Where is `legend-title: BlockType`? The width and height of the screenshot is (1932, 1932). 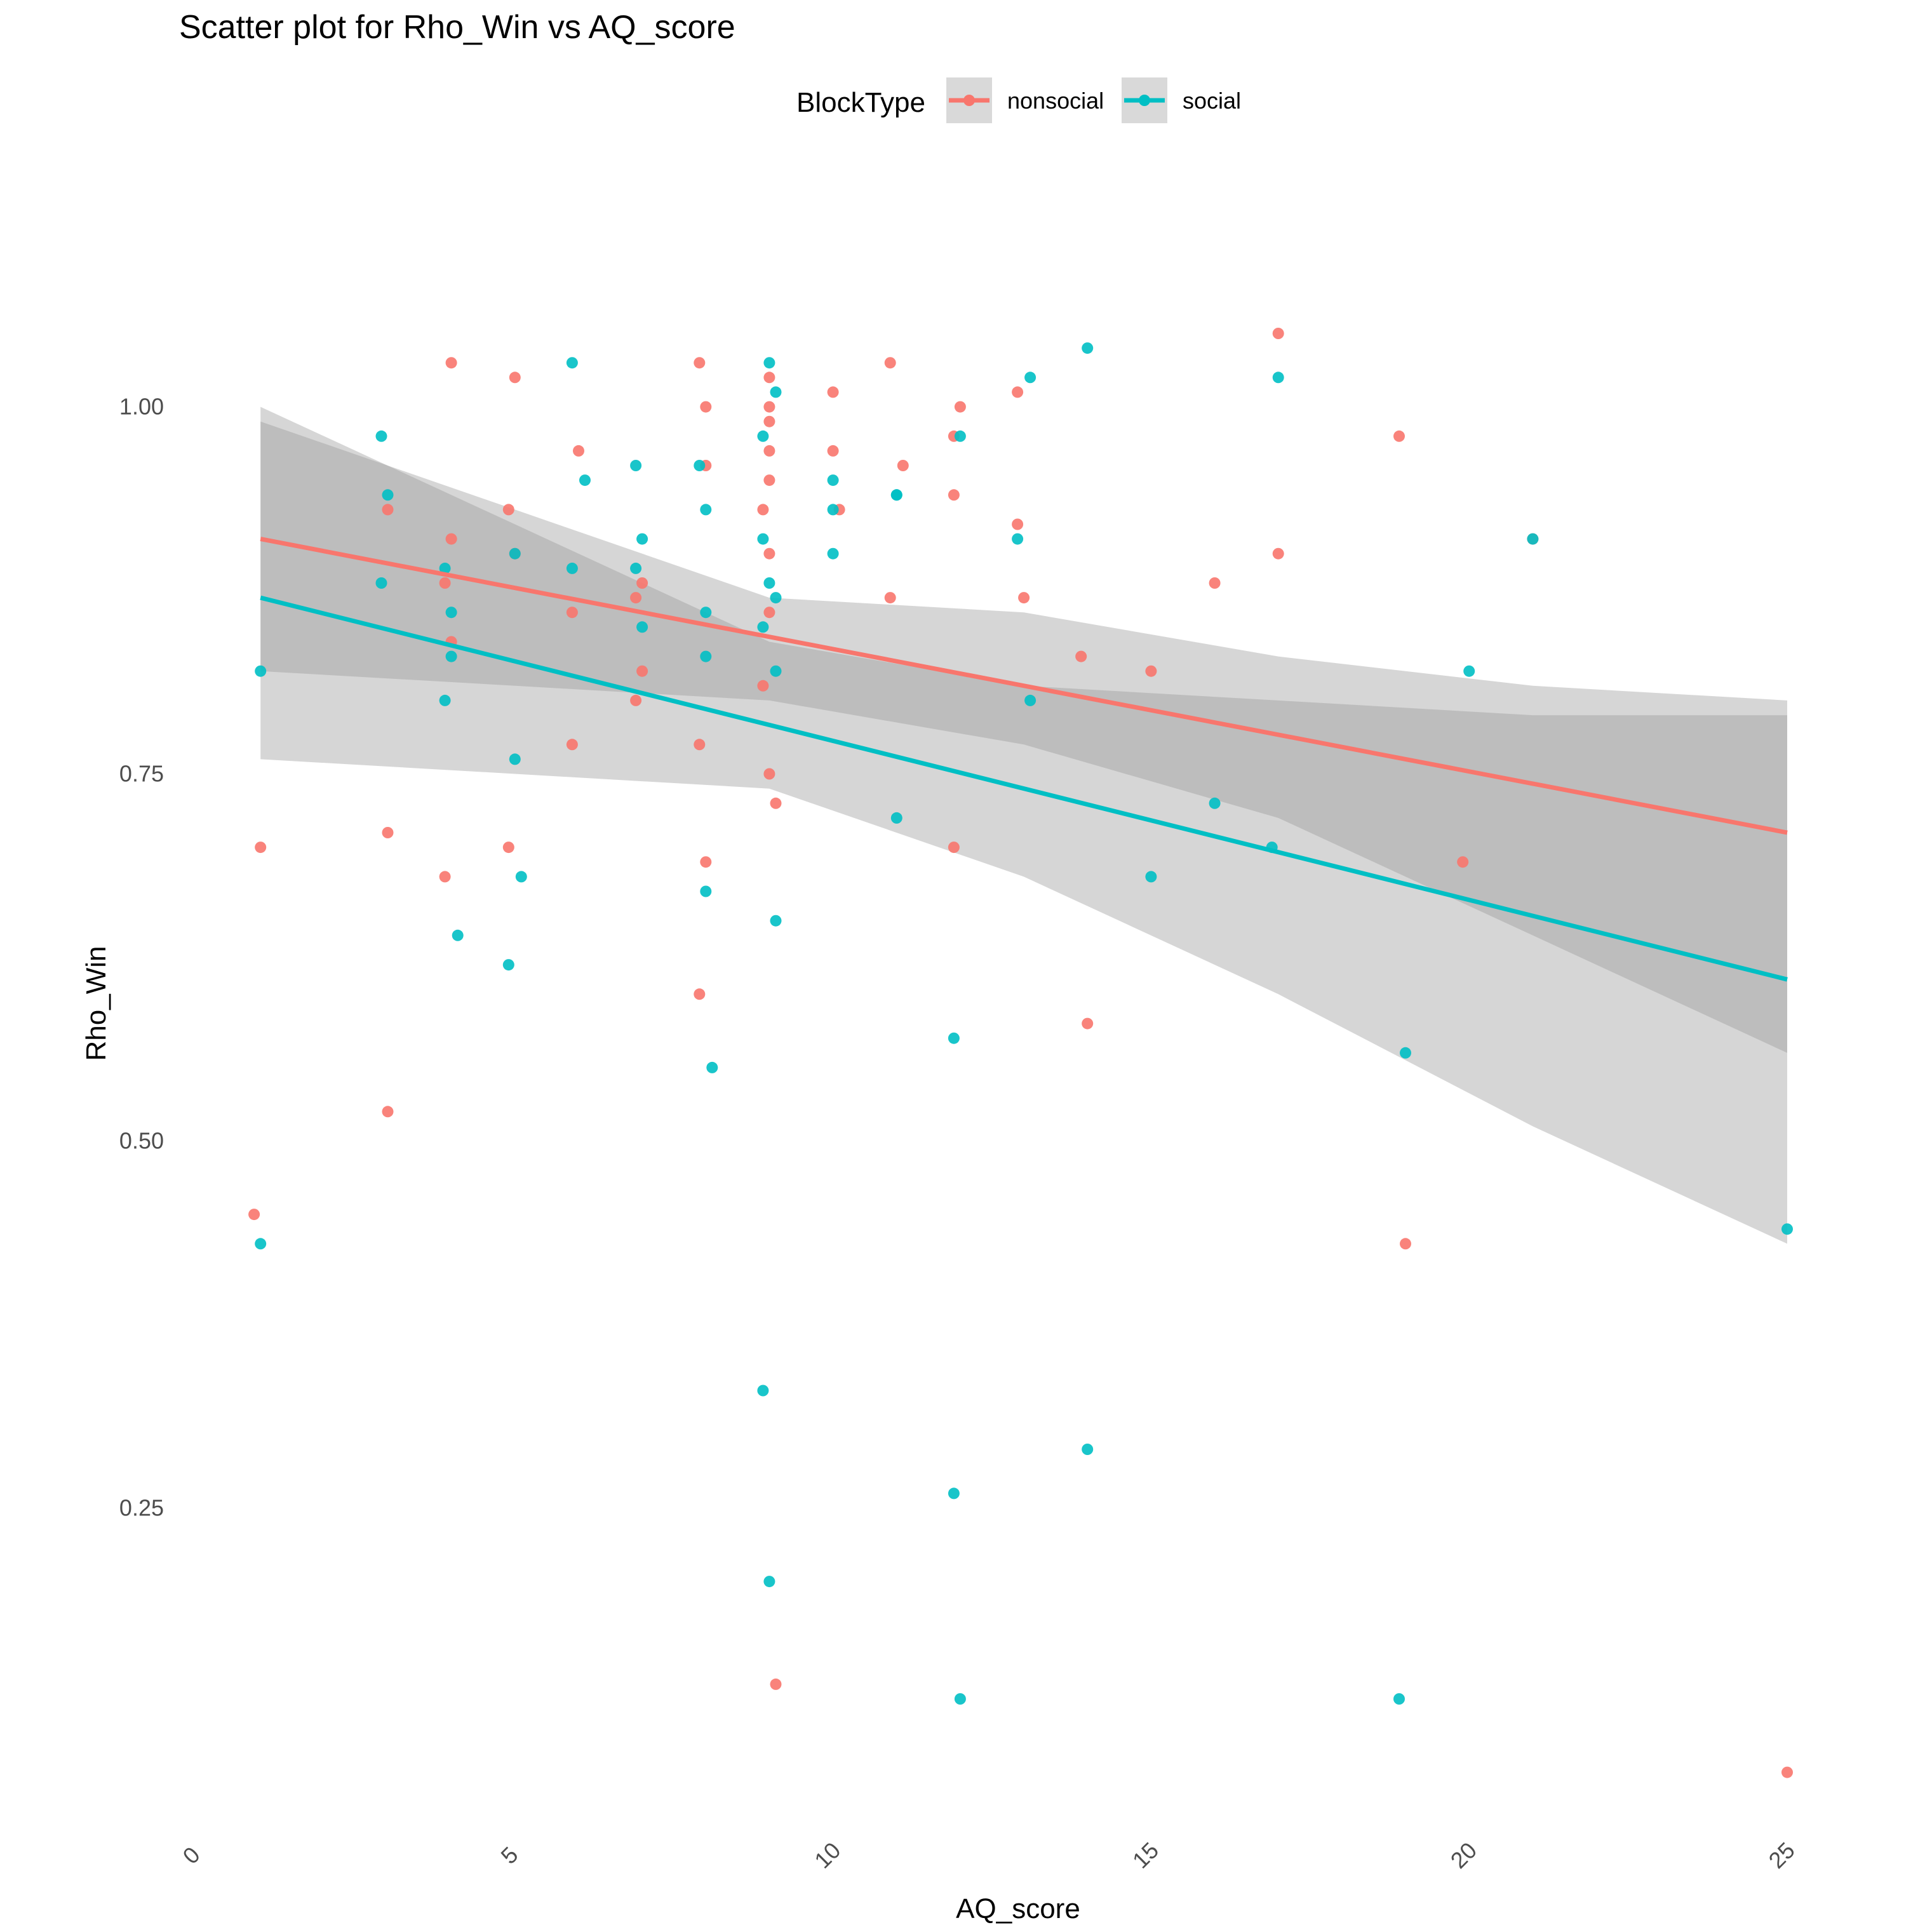
legend-title: BlockType is located at coordinates (860, 102).